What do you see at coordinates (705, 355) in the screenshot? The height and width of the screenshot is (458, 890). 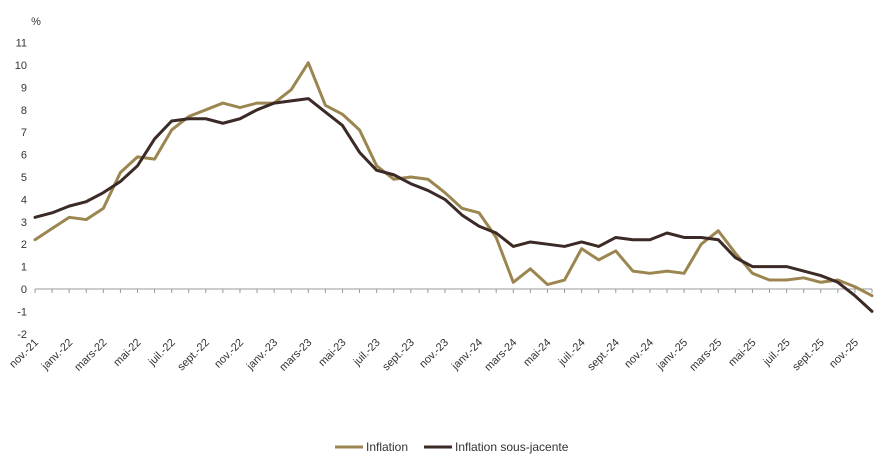 I see `x-tick-label: mars-25` at bounding box center [705, 355].